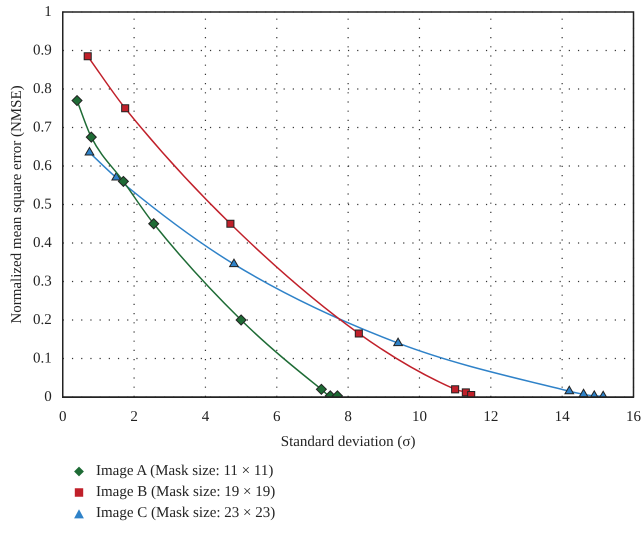 This screenshot has width=644, height=558. Describe the element at coordinates (48, 396) in the screenshot. I see `y-tick-label: 0` at that location.